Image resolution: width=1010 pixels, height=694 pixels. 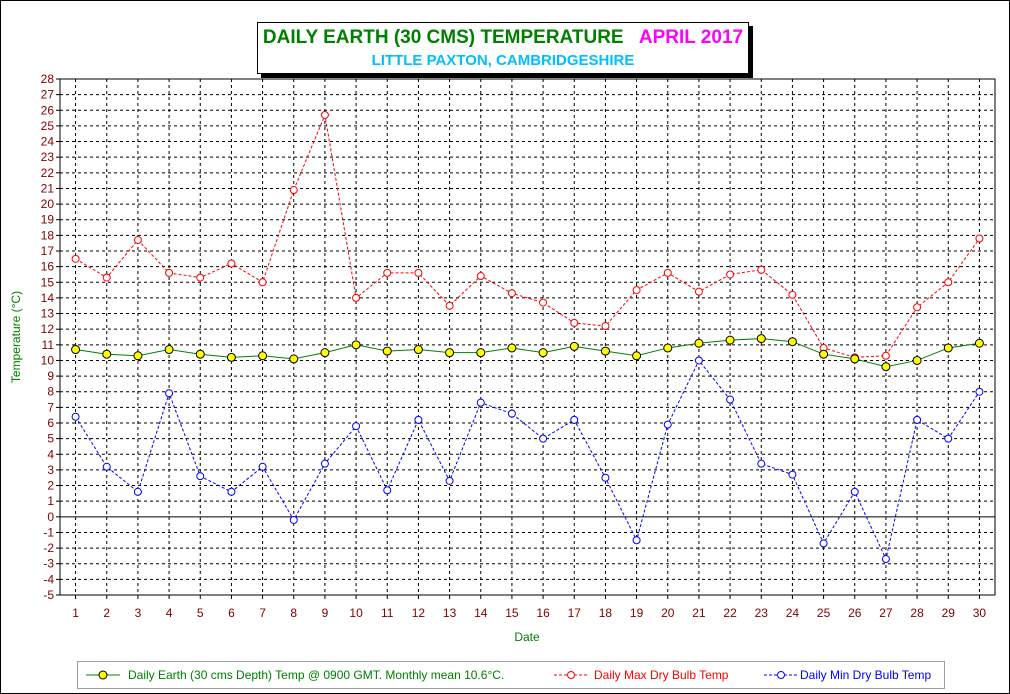 I want to click on y-tick-label: 22, so click(x=48, y=173).